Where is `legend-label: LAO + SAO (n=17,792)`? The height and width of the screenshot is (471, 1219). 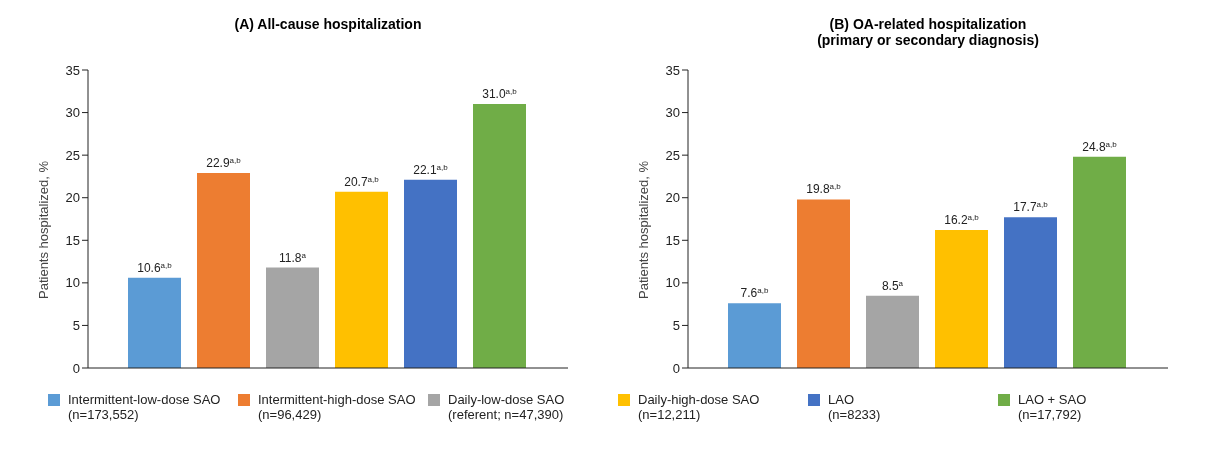 legend-label: LAO + SAO (n=17,792) is located at coordinates (1052, 407).